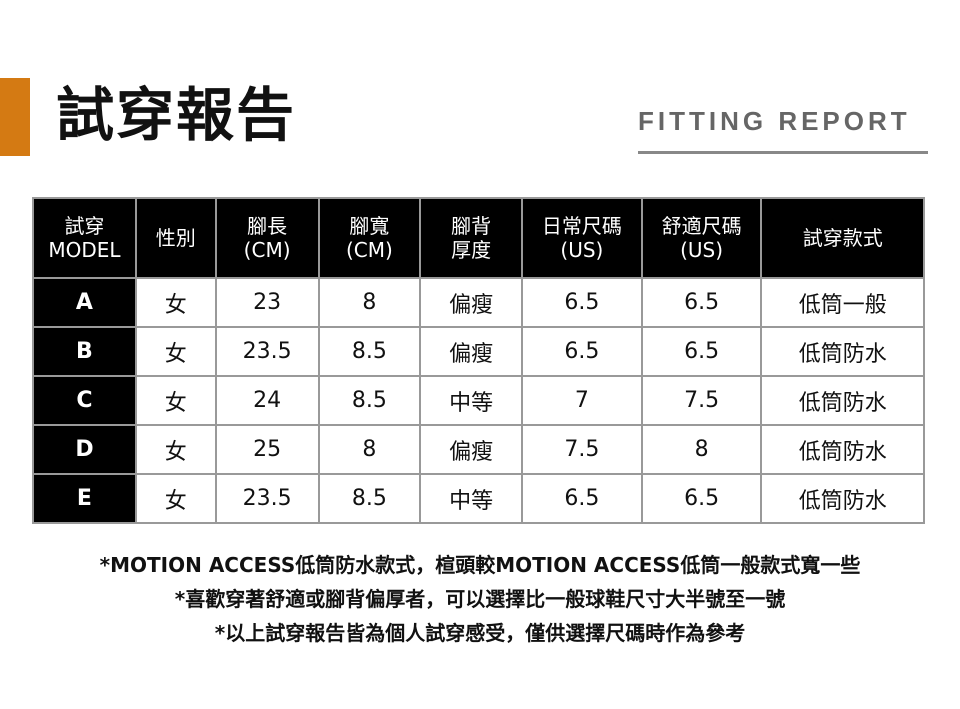 The width and height of the screenshot is (960, 709). What do you see at coordinates (774, 121) in the screenshot?
I see `page-subtitle: FITTING REPORT` at bounding box center [774, 121].